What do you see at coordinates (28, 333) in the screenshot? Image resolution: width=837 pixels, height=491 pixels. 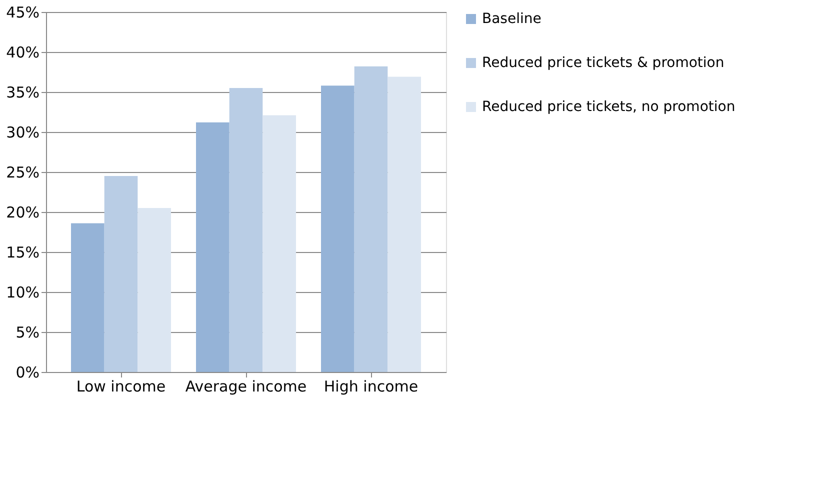 I see `y-tick-label: 5%` at bounding box center [28, 333].